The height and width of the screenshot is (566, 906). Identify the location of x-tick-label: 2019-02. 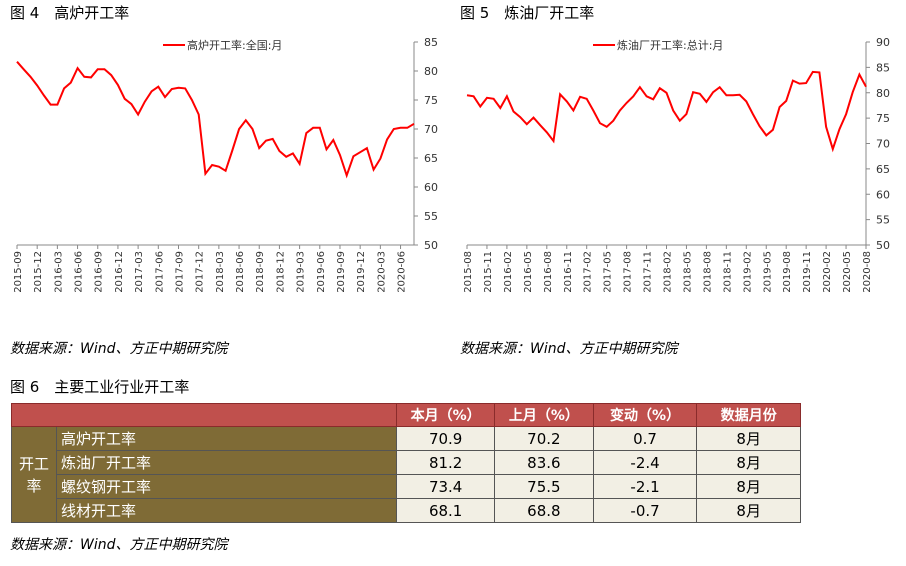
(747, 272).